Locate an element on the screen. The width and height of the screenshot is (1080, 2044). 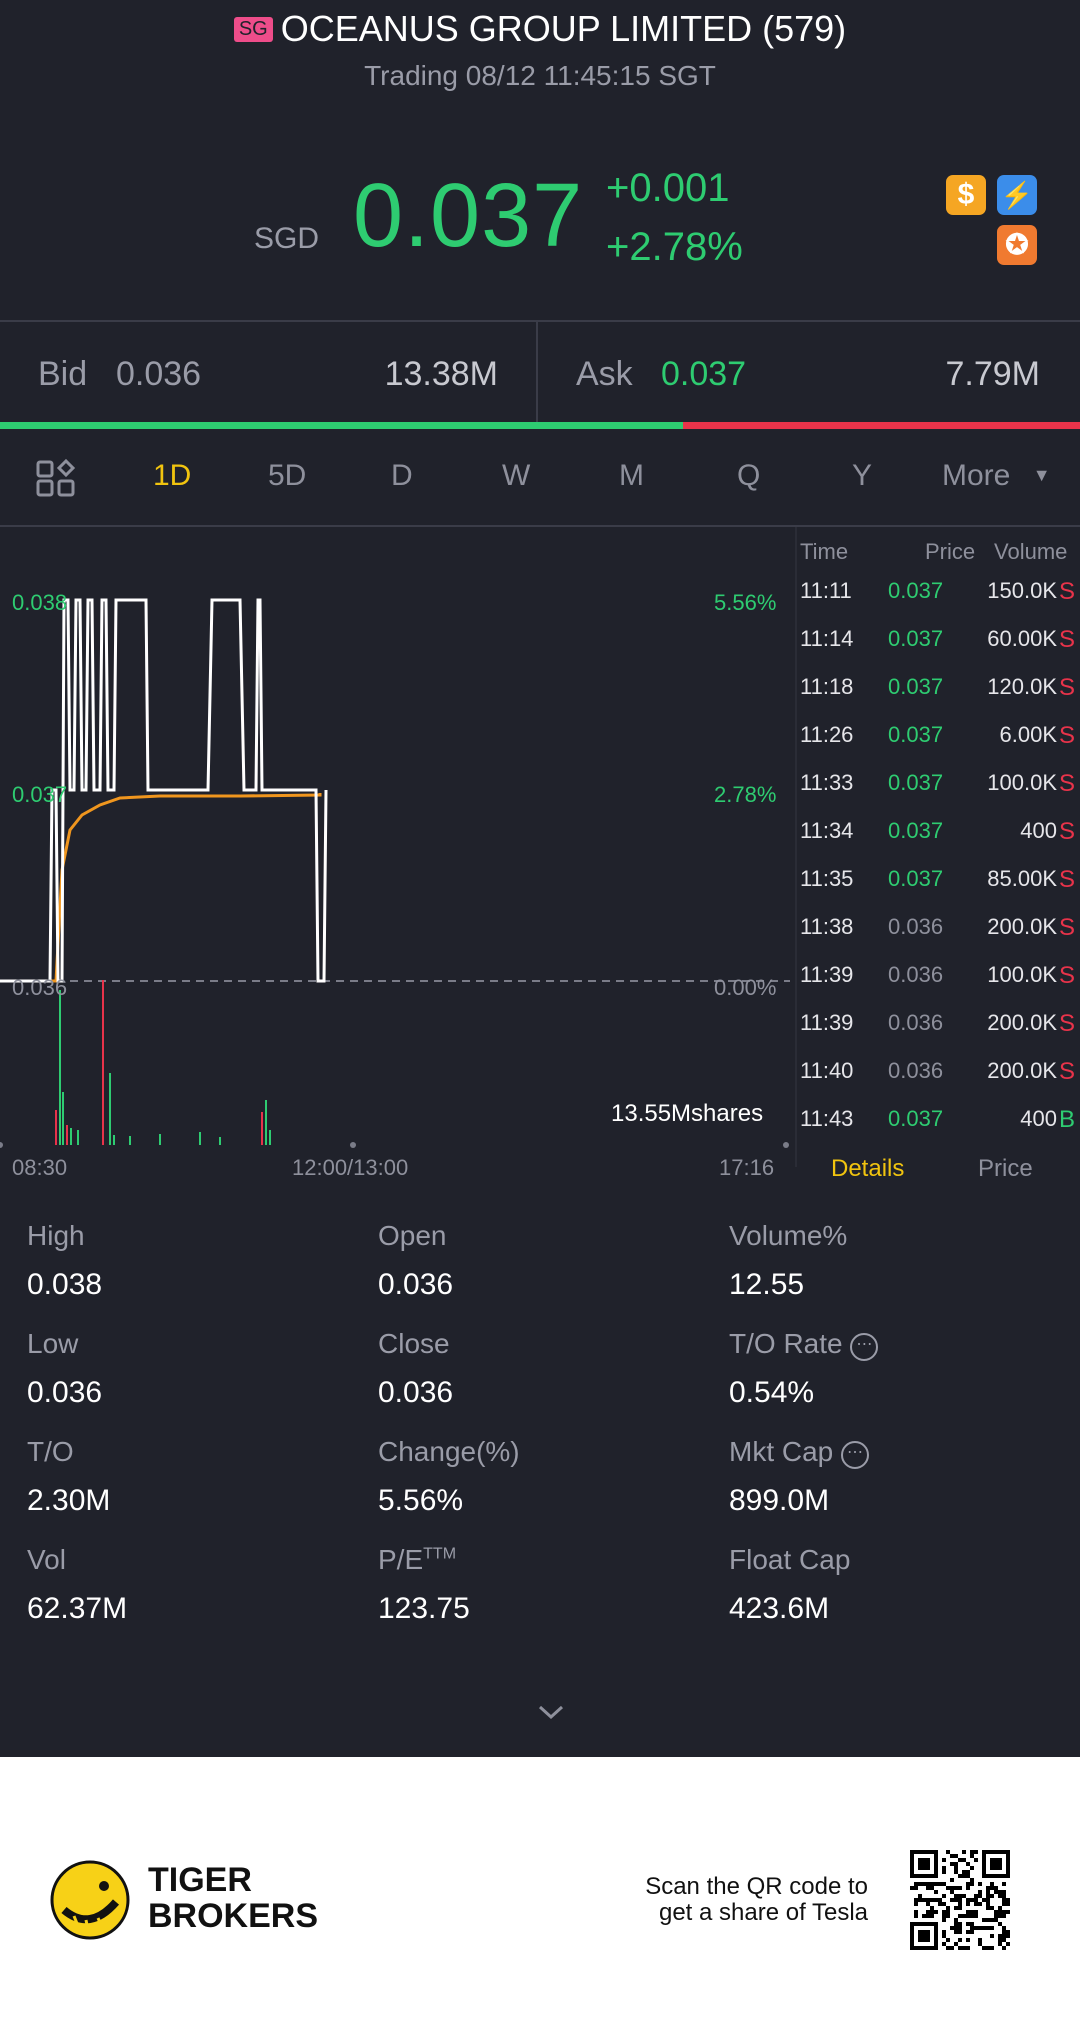
stock-name: OCEANUS GROUP LIMITED (579) is located at coordinates (563, 28).